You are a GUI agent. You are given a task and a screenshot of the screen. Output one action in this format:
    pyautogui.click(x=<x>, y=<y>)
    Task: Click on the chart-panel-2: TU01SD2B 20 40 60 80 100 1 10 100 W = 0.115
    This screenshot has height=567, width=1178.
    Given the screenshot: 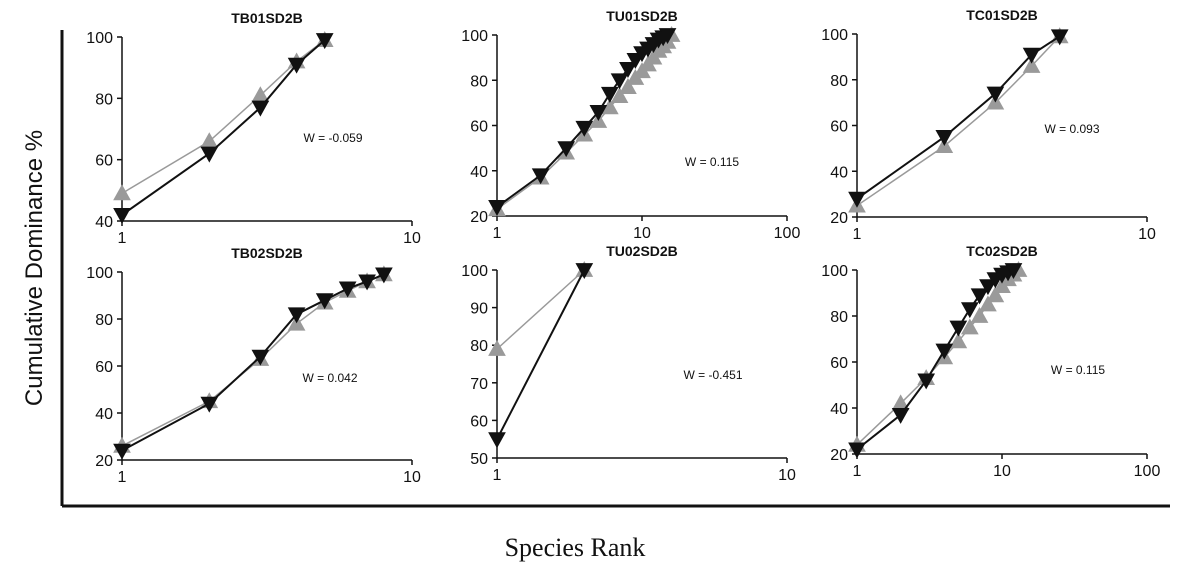 What is the action you would take?
    pyautogui.click(x=630, y=125)
    